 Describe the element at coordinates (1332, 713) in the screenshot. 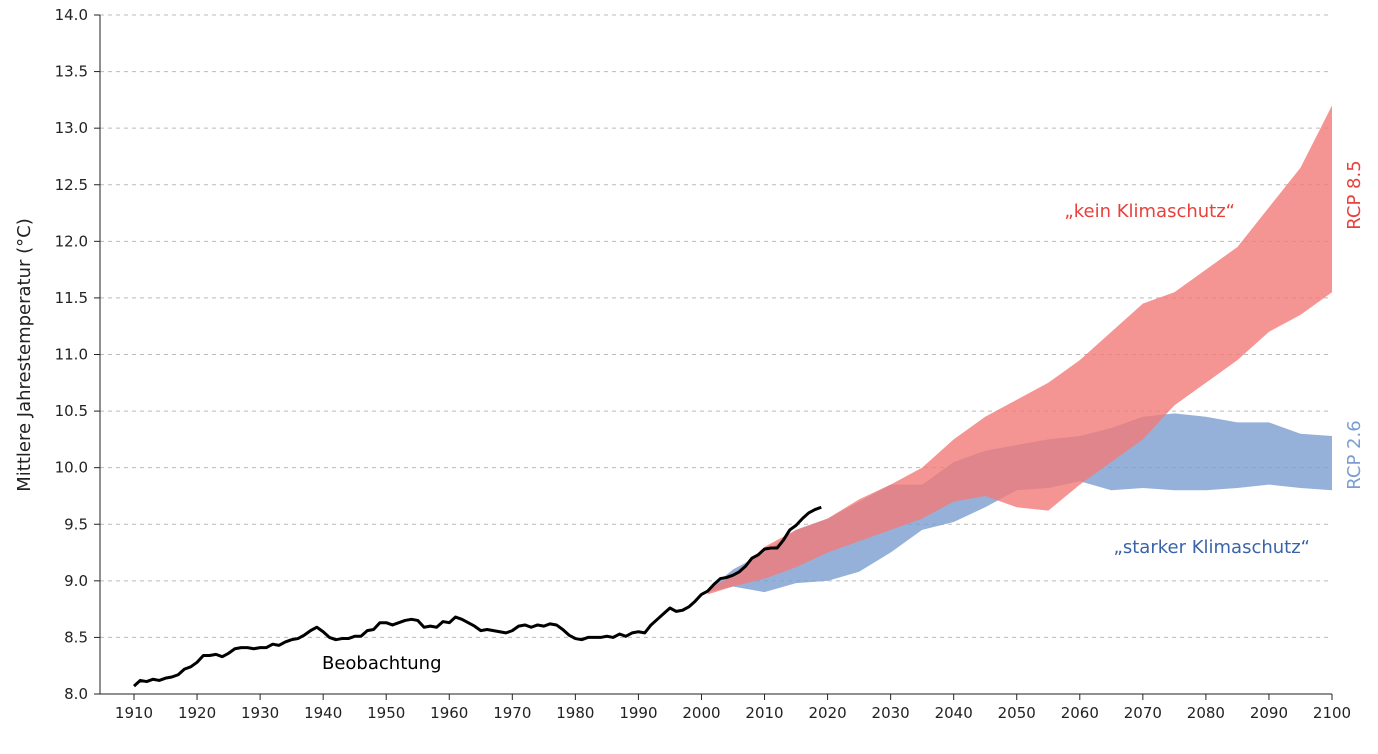

I see `x-tick-label: 2100` at that location.